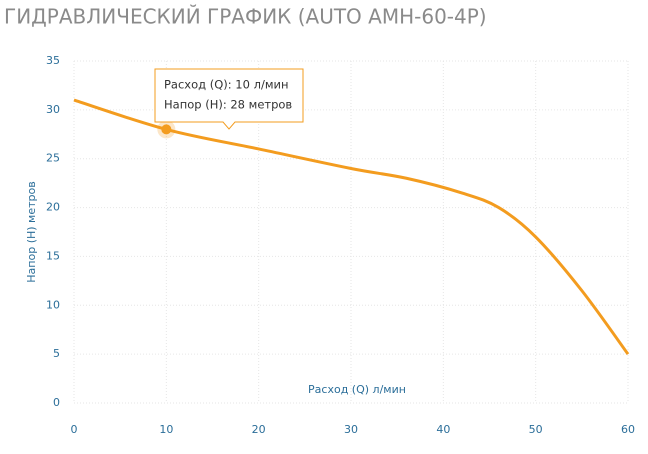  I want to click on tooltip-line: Напор (H): 28 метров, so click(228, 105).